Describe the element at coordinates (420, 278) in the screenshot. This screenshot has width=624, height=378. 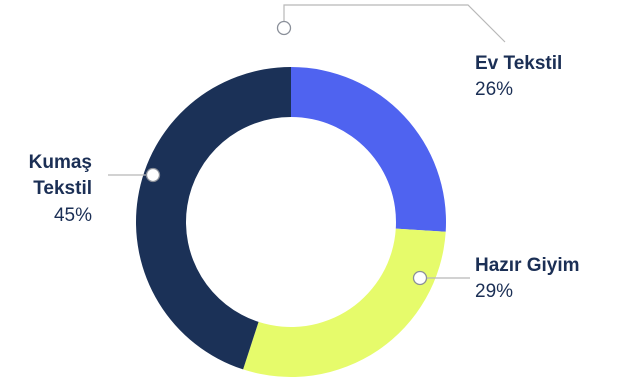
I see `marker-dot-hazir-giyim` at that location.